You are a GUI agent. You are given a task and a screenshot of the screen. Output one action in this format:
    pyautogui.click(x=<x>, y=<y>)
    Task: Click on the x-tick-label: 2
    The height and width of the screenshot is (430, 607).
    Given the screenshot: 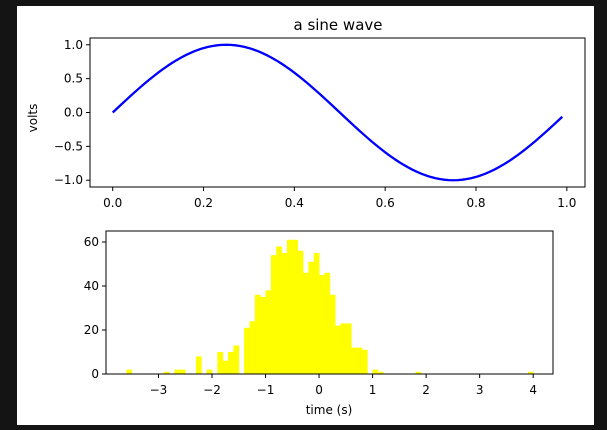 What is the action you would take?
    pyautogui.click(x=426, y=390)
    